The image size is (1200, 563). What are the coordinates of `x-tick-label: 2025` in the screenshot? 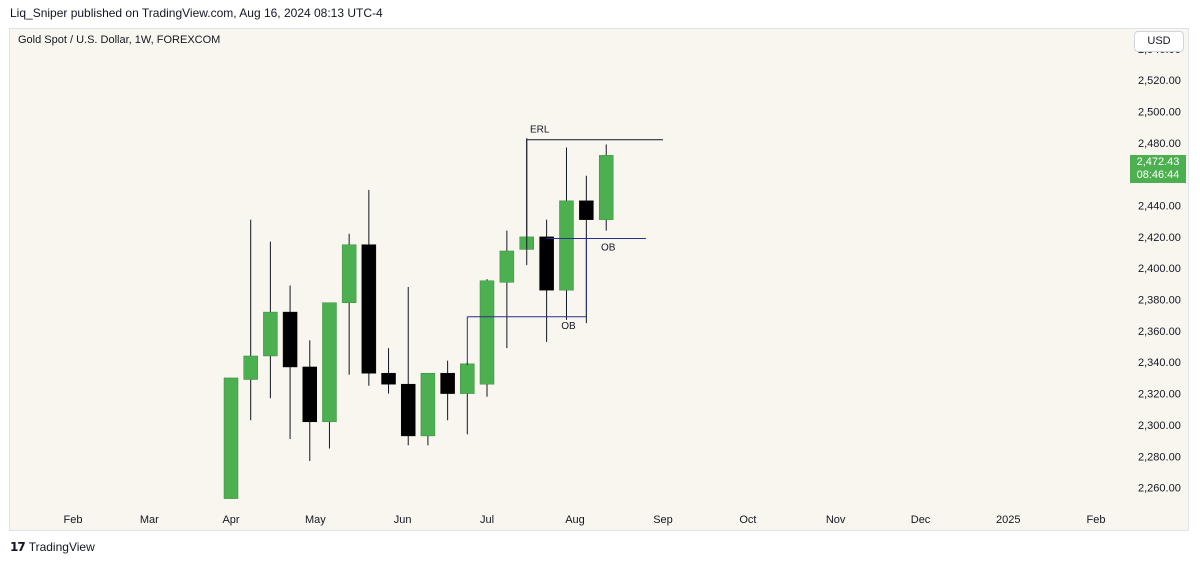 It's located at (1008, 520).